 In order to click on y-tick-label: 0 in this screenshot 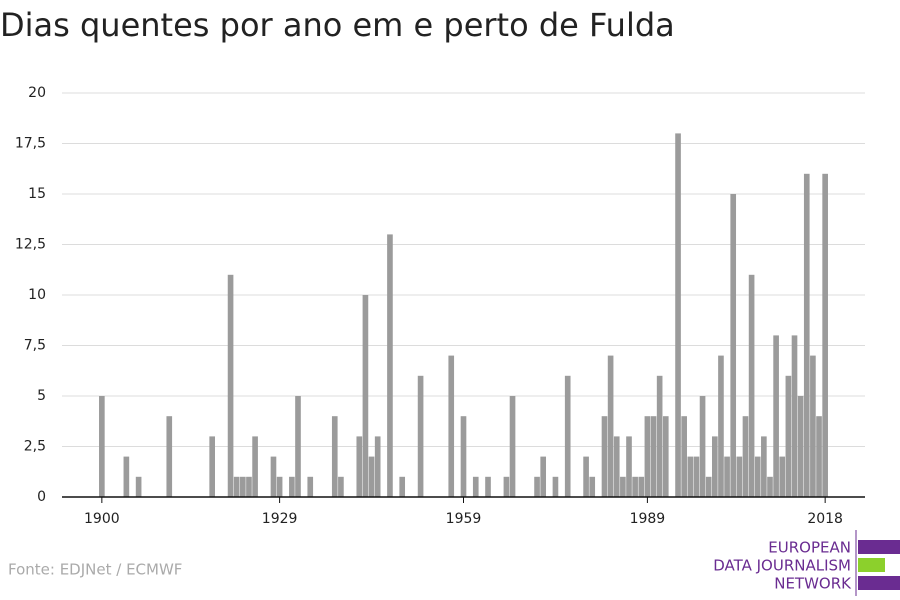, I will do `click(41, 497)`.